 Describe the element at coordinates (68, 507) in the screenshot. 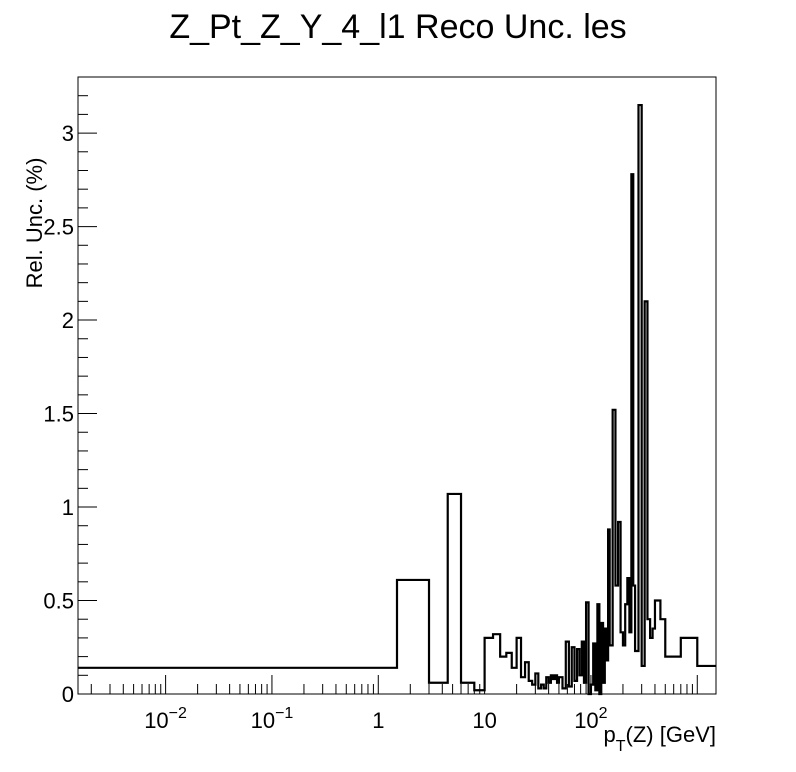

I see `y-tick-label: 1` at that location.